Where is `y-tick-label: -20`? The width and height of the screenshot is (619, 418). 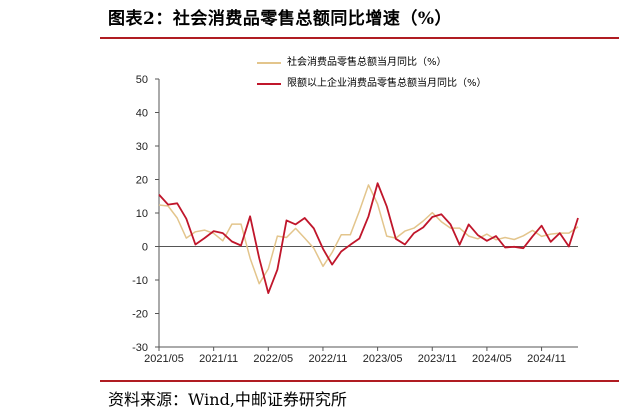 y-tick-label: -20 is located at coordinates (140, 315).